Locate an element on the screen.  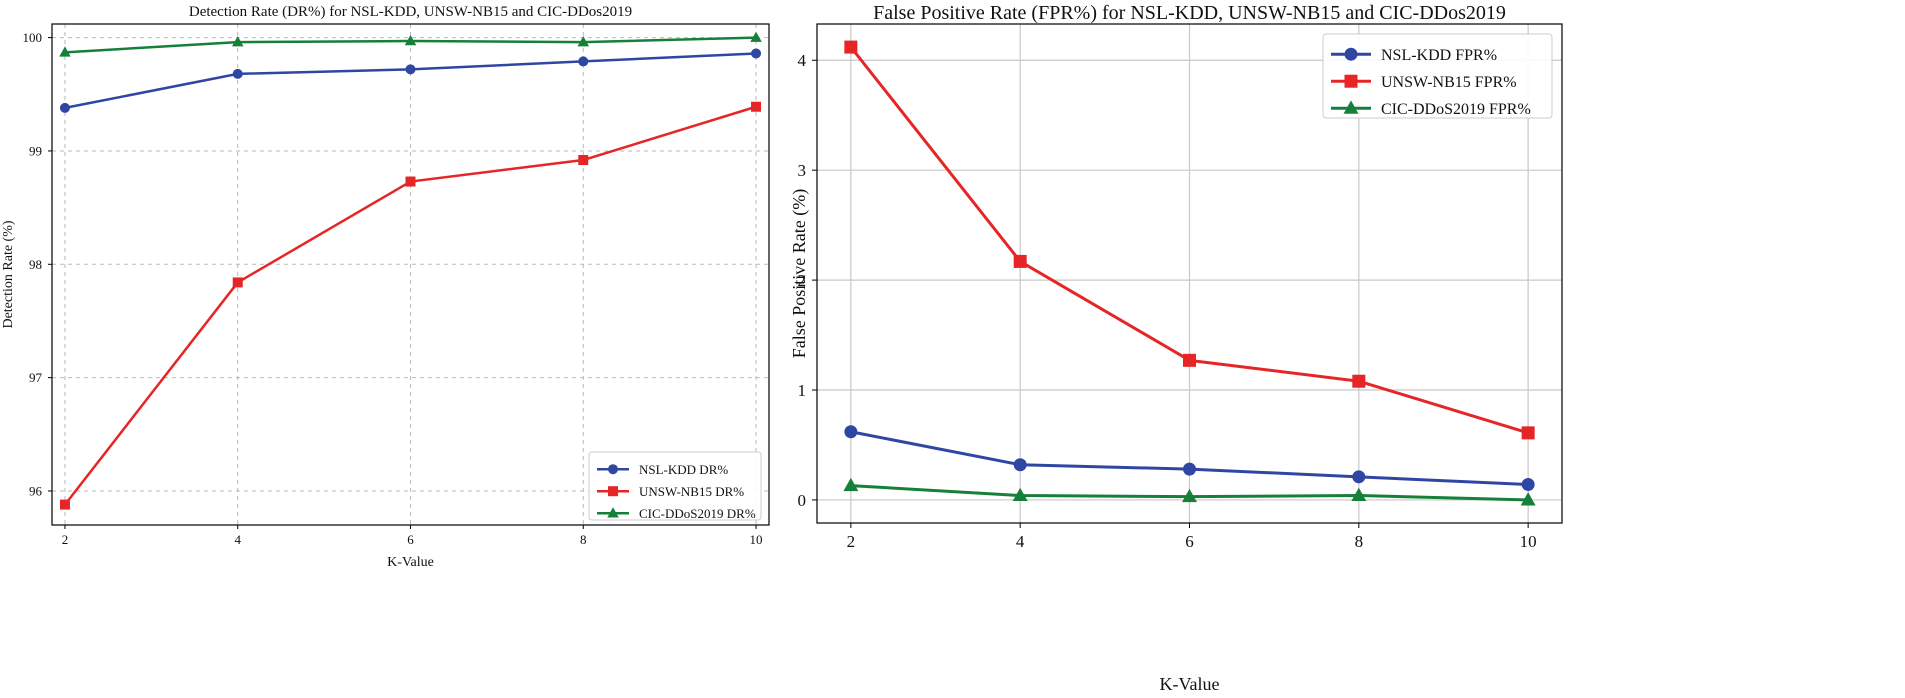
legend-label: NSL-KDD DR% is located at coordinates (683, 469).